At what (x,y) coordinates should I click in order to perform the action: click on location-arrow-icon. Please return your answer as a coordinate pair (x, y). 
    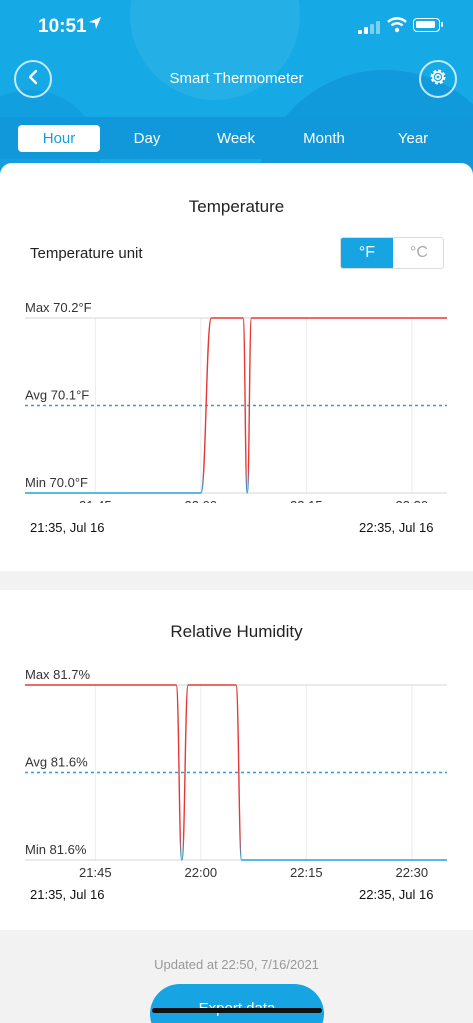
    Looking at the image, I should click on (95, 25).